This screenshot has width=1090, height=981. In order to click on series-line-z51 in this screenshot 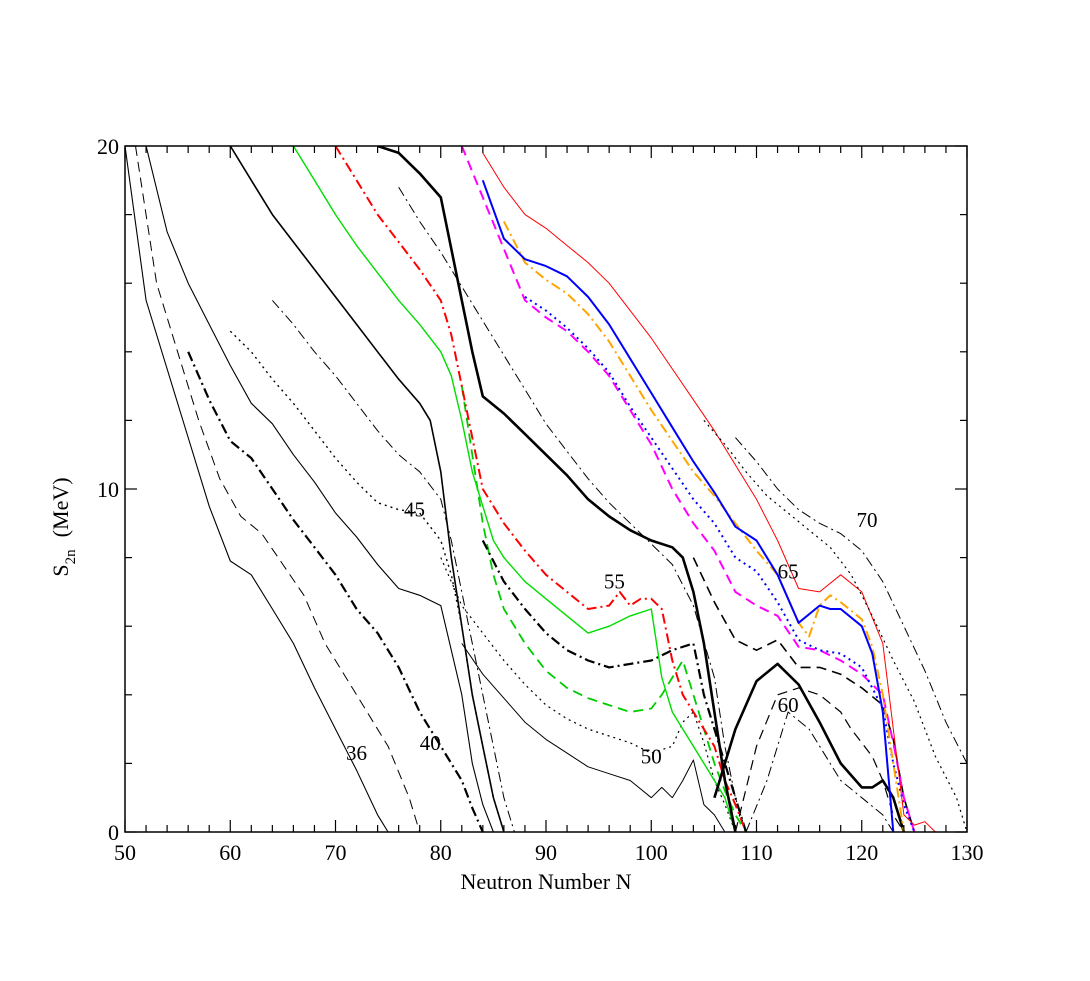, I will do `click(588, 694)`.